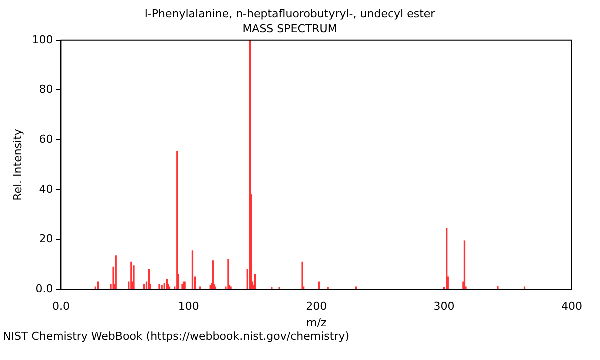 The width and height of the screenshot is (600, 360). Describe the element at coordinates (43, 39) in the screenshot. I see `y-tick-label: 100` at that location.